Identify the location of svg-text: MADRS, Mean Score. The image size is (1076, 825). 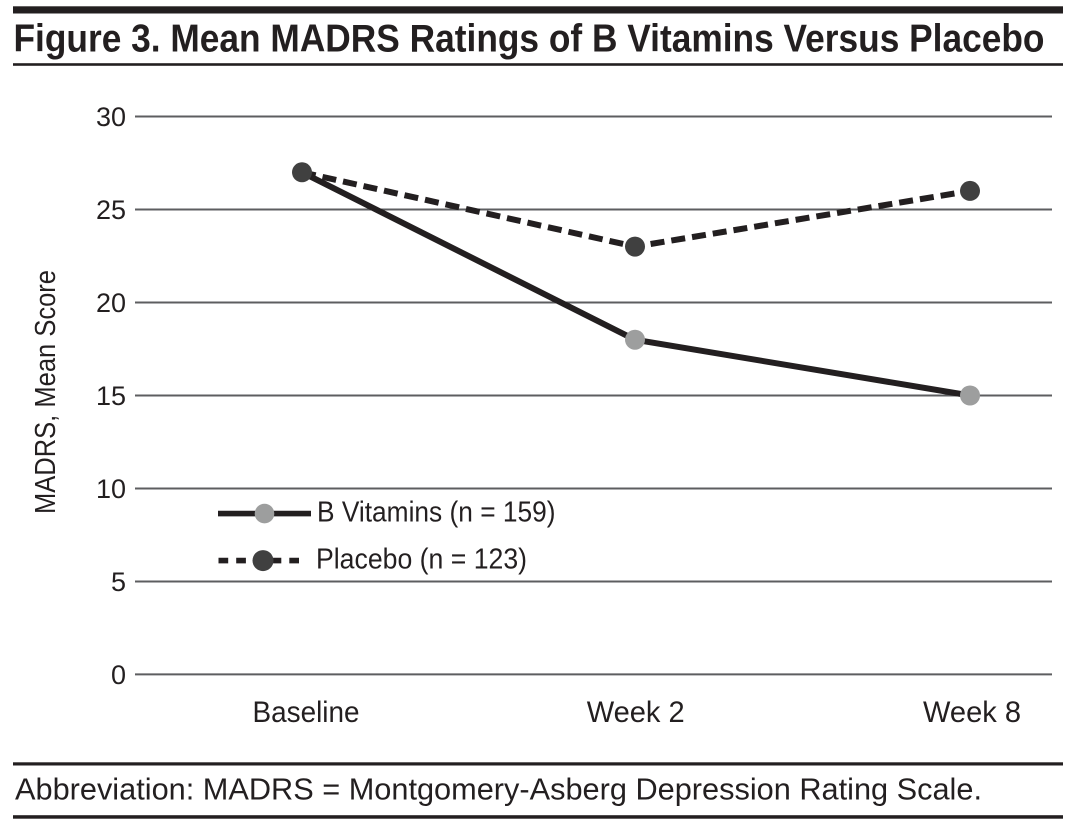
(46, 392).